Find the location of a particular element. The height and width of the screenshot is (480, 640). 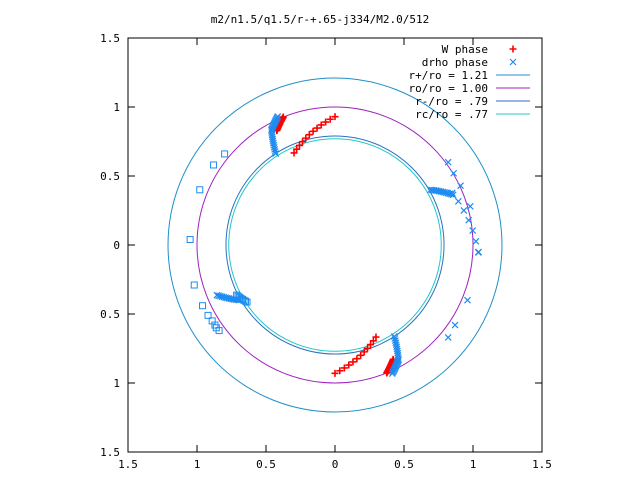

series-squares is located at coordinates (218, 242).